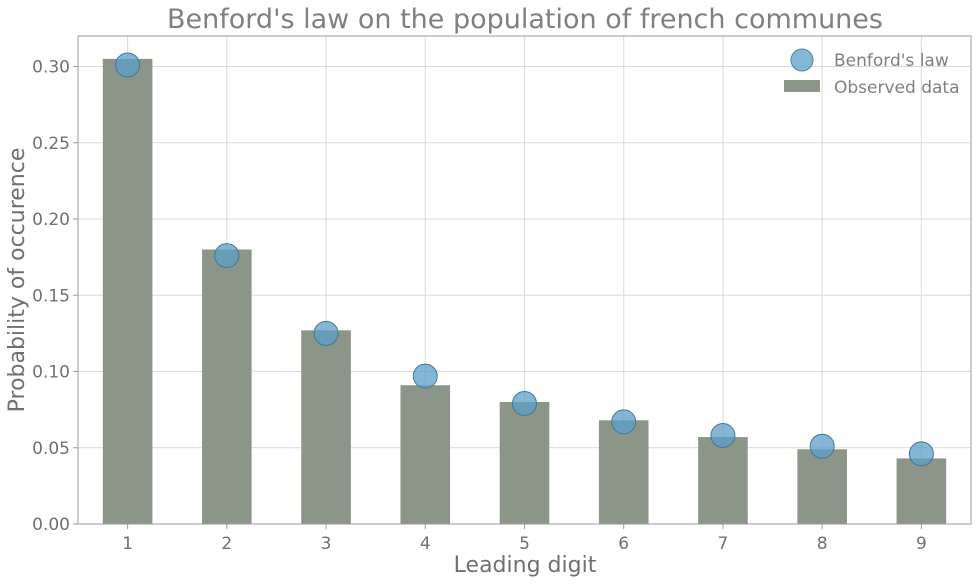 This screenshot has width=978, height=584. Describe the element at coordinates (226, 544) in the screenshot. I see `x-tick-label: 2` at that location.